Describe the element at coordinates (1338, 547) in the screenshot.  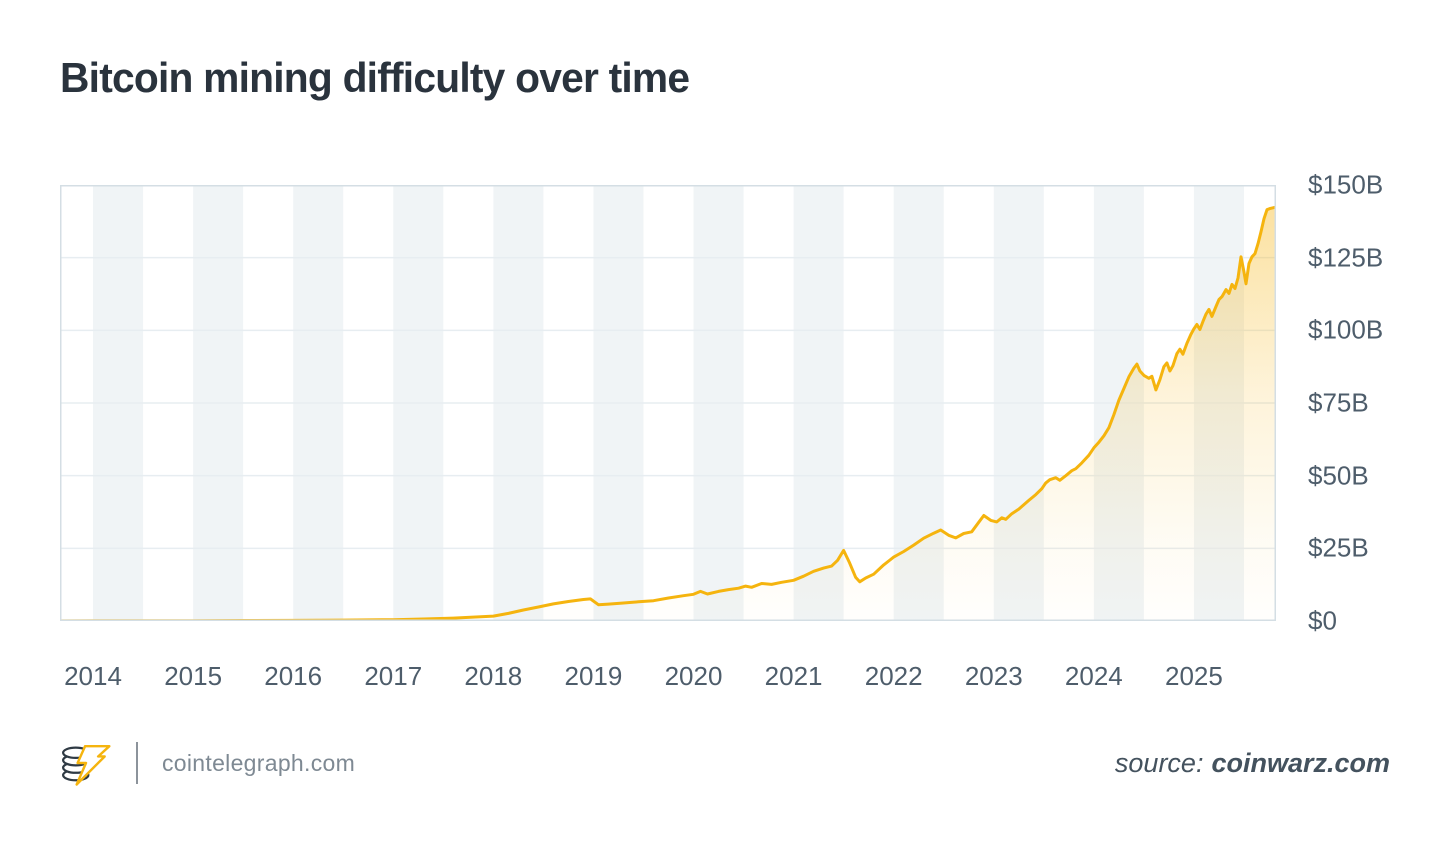
I see `y-axis-tick-label: $25B` at that location.